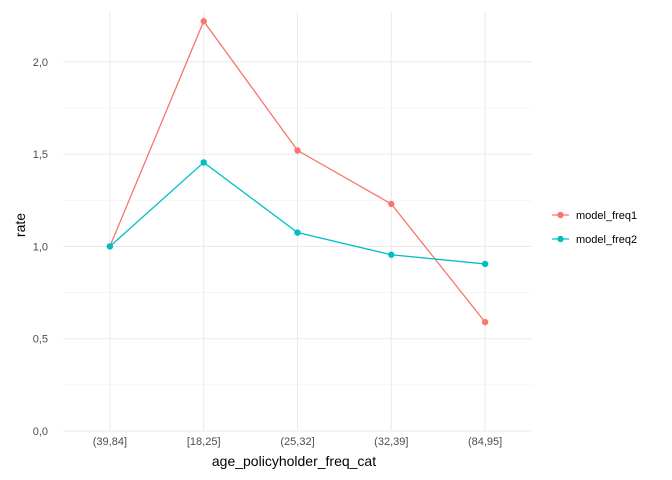 The image size is (672, 480). Describe the element at coordinates (606, 216) in the screenshot. I see `legend-label: model_freq1` at that location.